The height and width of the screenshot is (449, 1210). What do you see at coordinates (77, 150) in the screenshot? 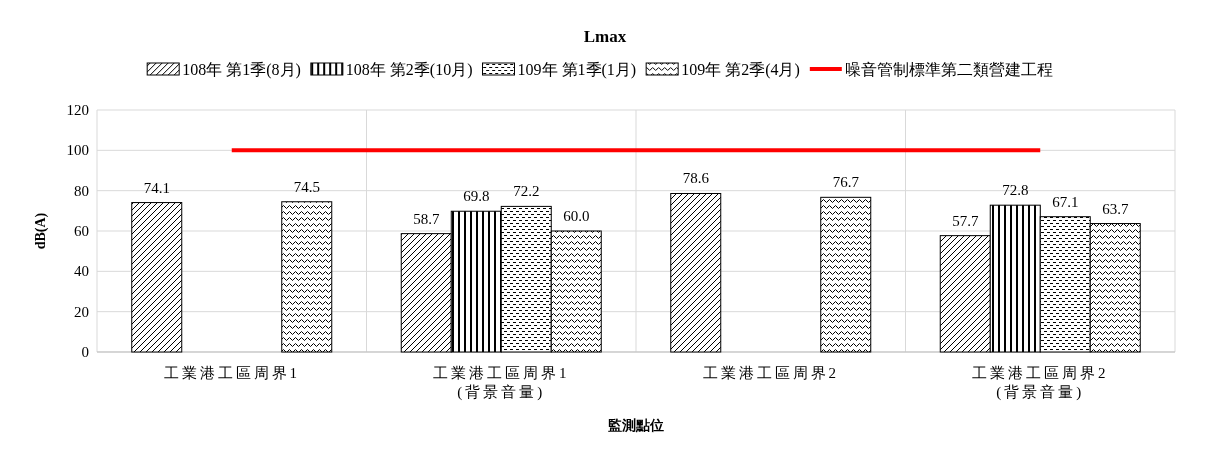
I see `y-tick-label: 100` at bounding box center [77, 150].